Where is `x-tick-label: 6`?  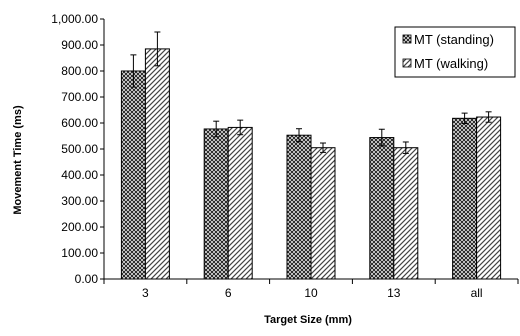
x-tick-label: 6 is located at coordinates (228, 293).